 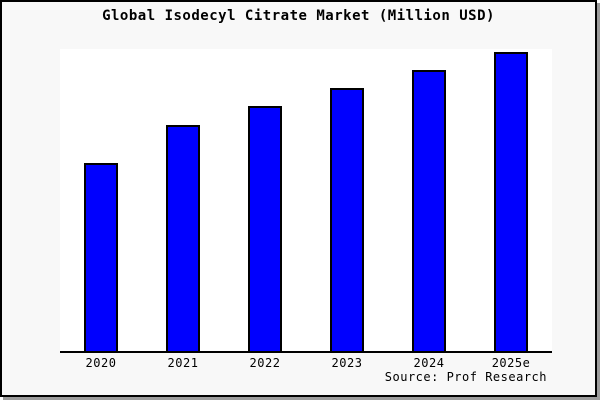 What do you see at coordinates (429, 210) in the screenshot?
I see `bar-2024` at bounding box center [429, 210].